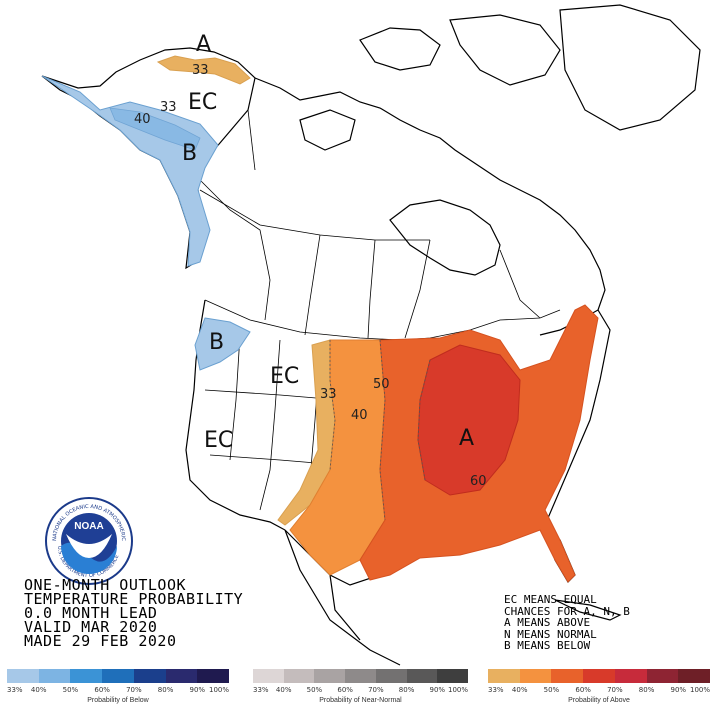  What do you see at coordinates (312, 285) in the screenshot?
I see `alberta-sask` at bounding box center [312, 285].